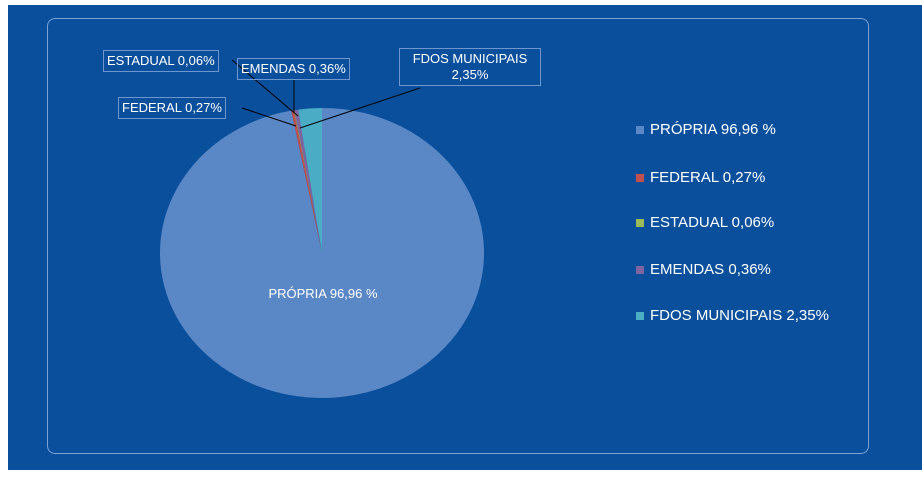  I want to click on data-label: ESTADUAL 0,06%, so click(161, 61).